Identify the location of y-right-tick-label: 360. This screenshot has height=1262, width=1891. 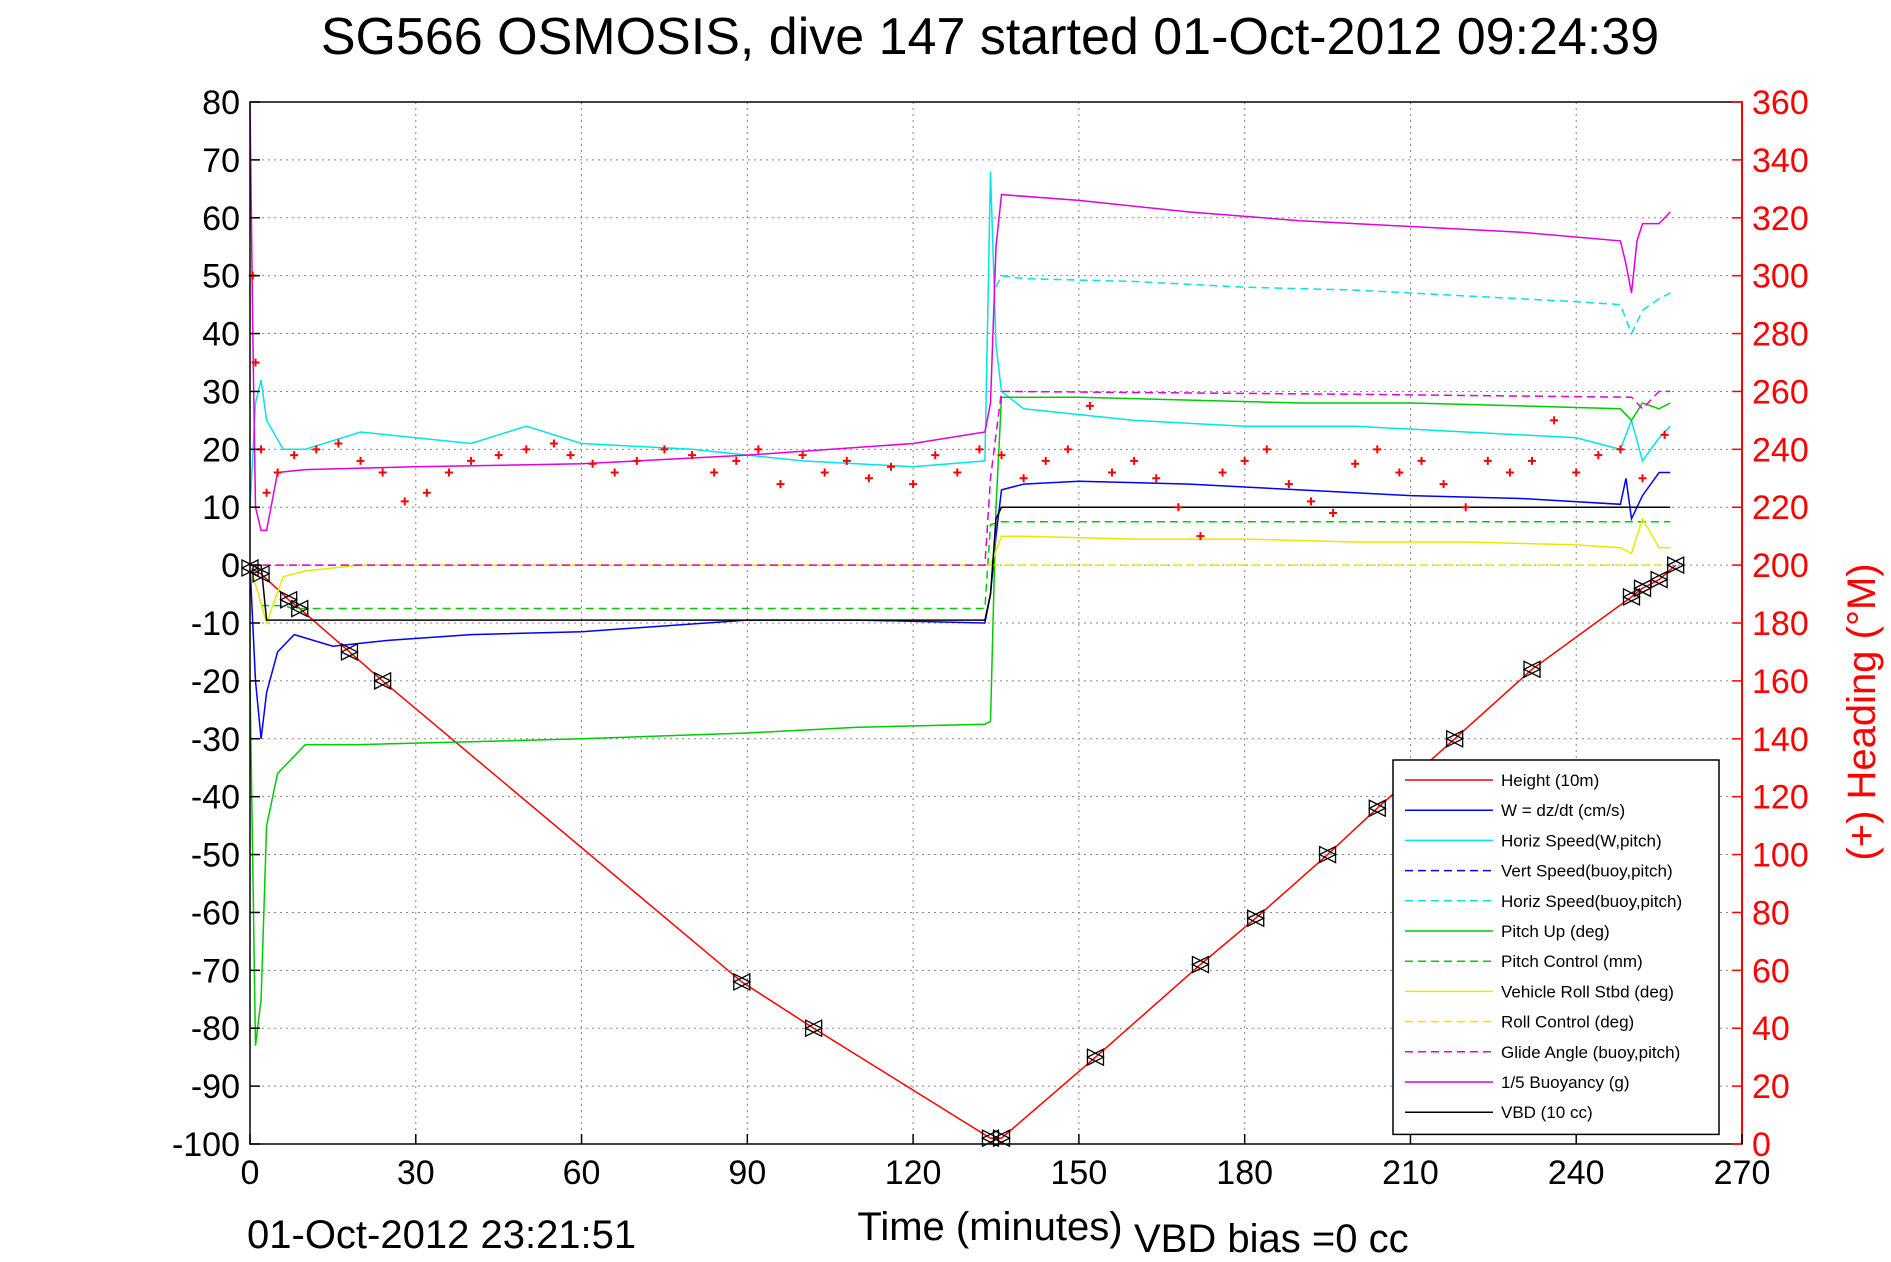
(1780, 103).